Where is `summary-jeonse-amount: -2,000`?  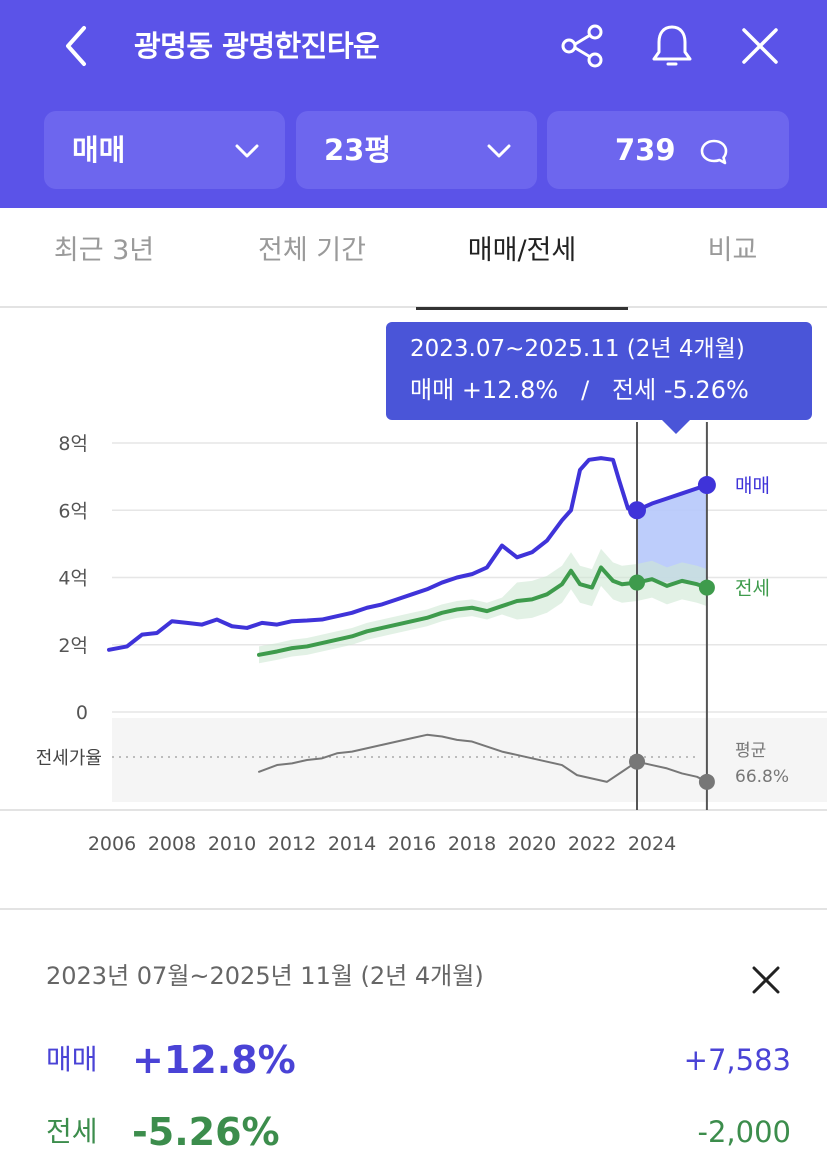 summary-jeonse-amount: -2,000 is located at coordinates (744, 1132).